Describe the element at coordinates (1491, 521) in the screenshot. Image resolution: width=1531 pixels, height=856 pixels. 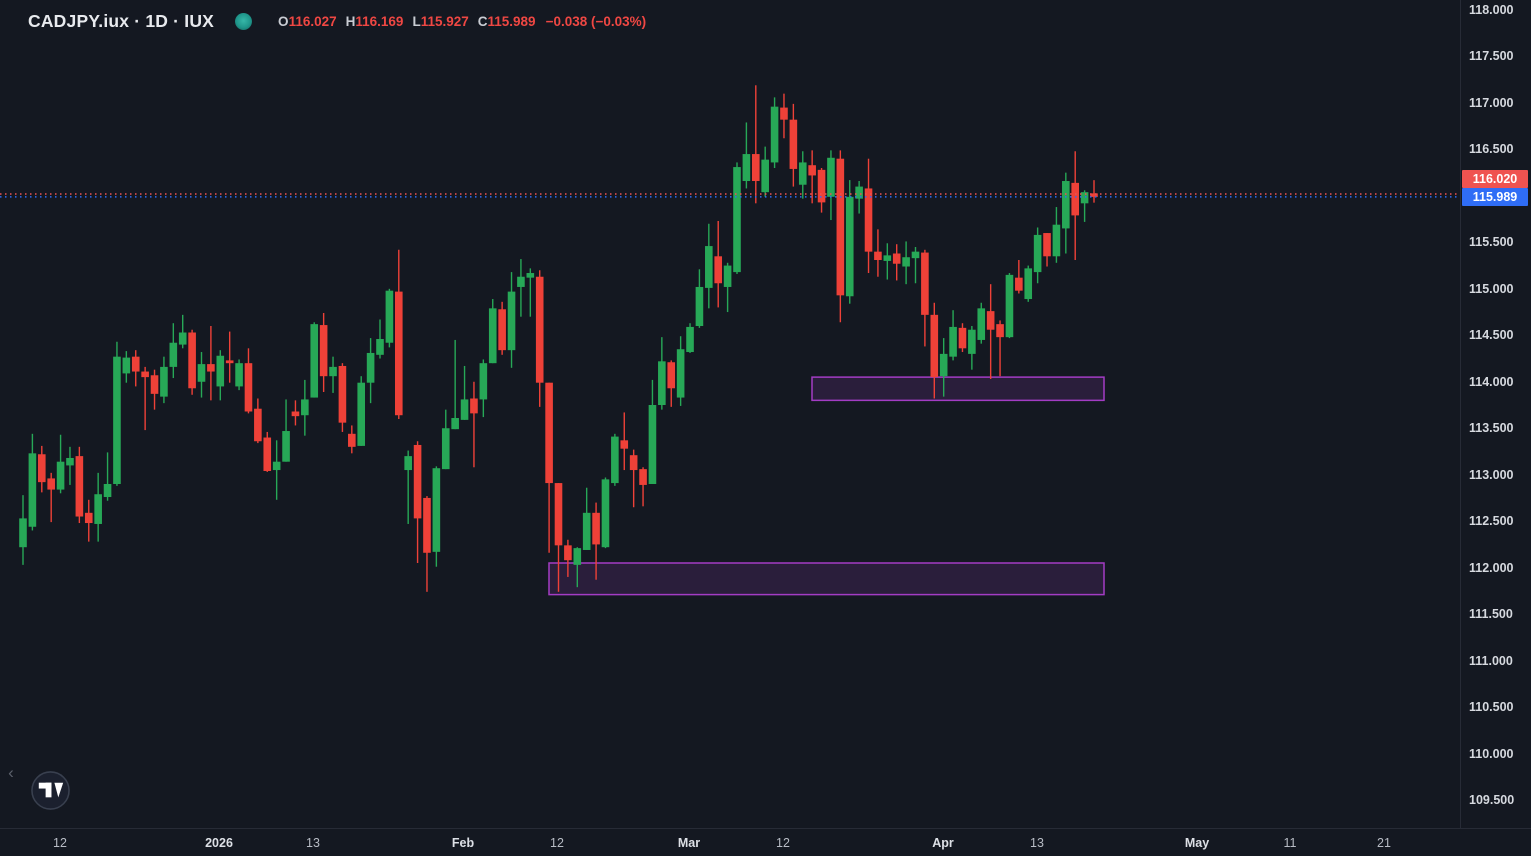
I see `price-tick-label: 112.500` at that location.